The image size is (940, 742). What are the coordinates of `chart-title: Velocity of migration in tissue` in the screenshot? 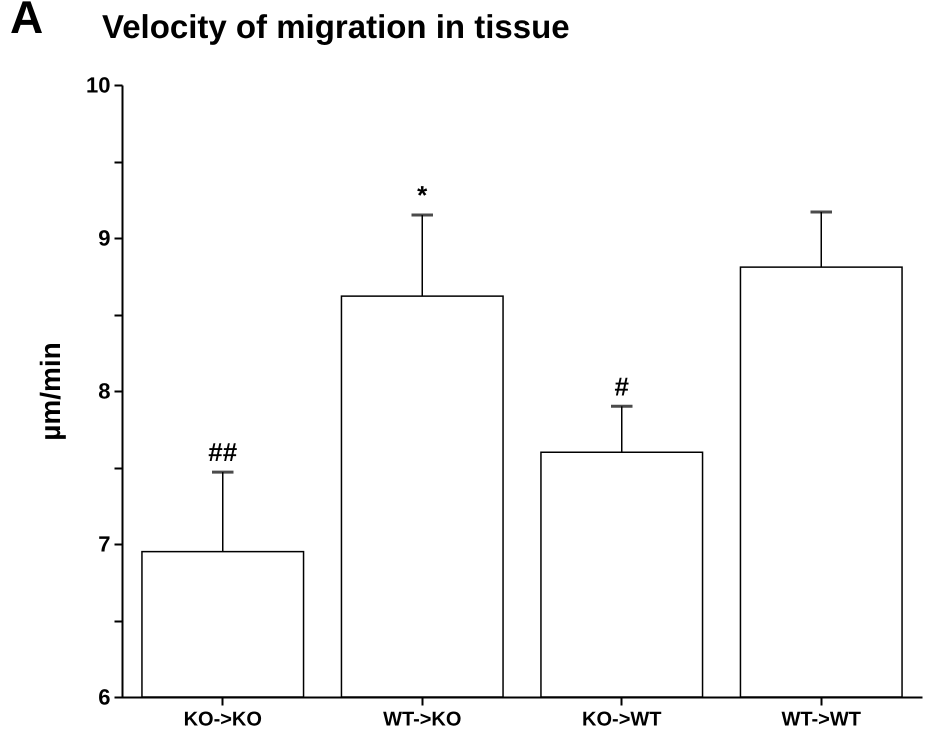 It's located at (336, 26).